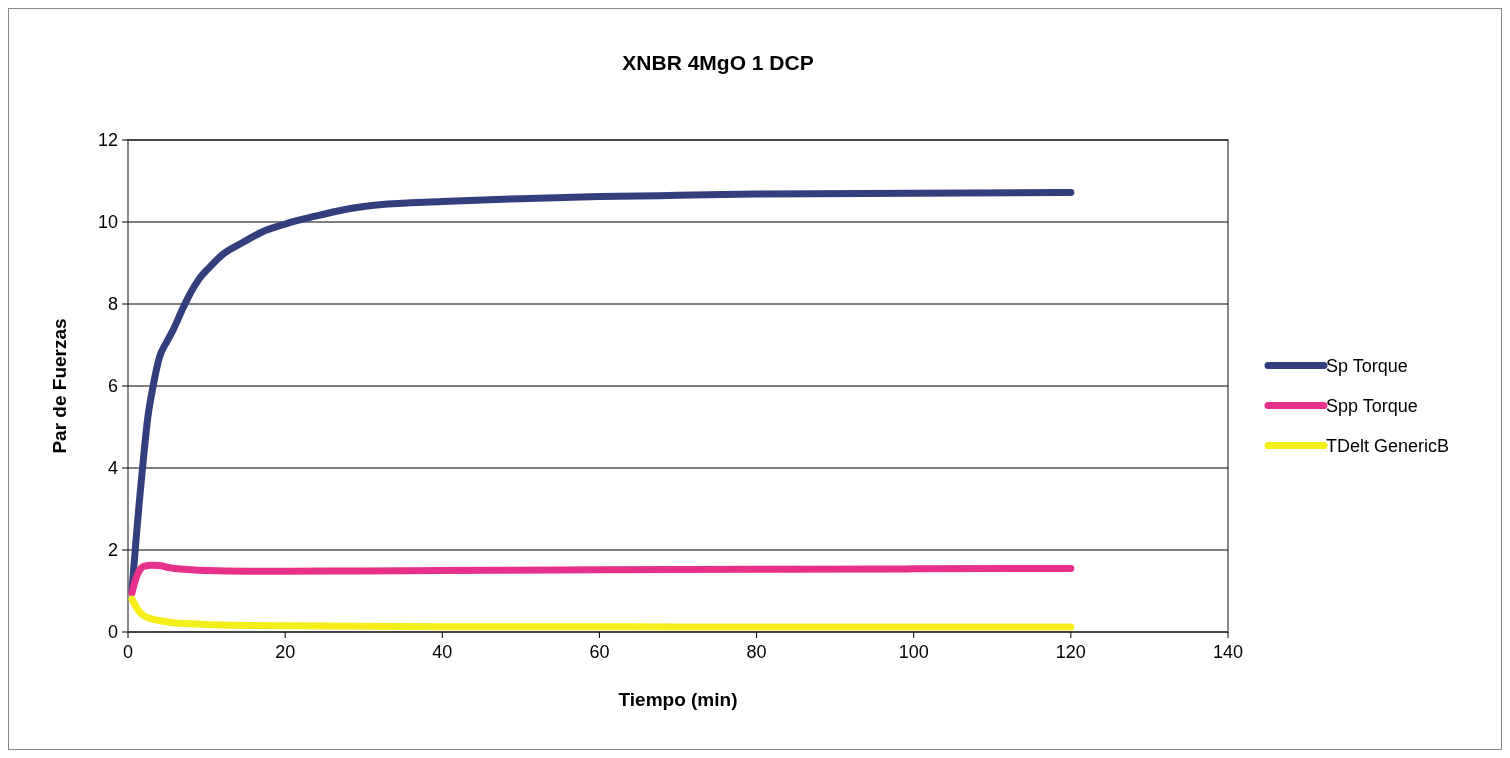 This screenshot has height=758, width=1510. Describe the element at coordinates (112, 386) in the screenshot. I see `y-tick-label: 6` at that location.